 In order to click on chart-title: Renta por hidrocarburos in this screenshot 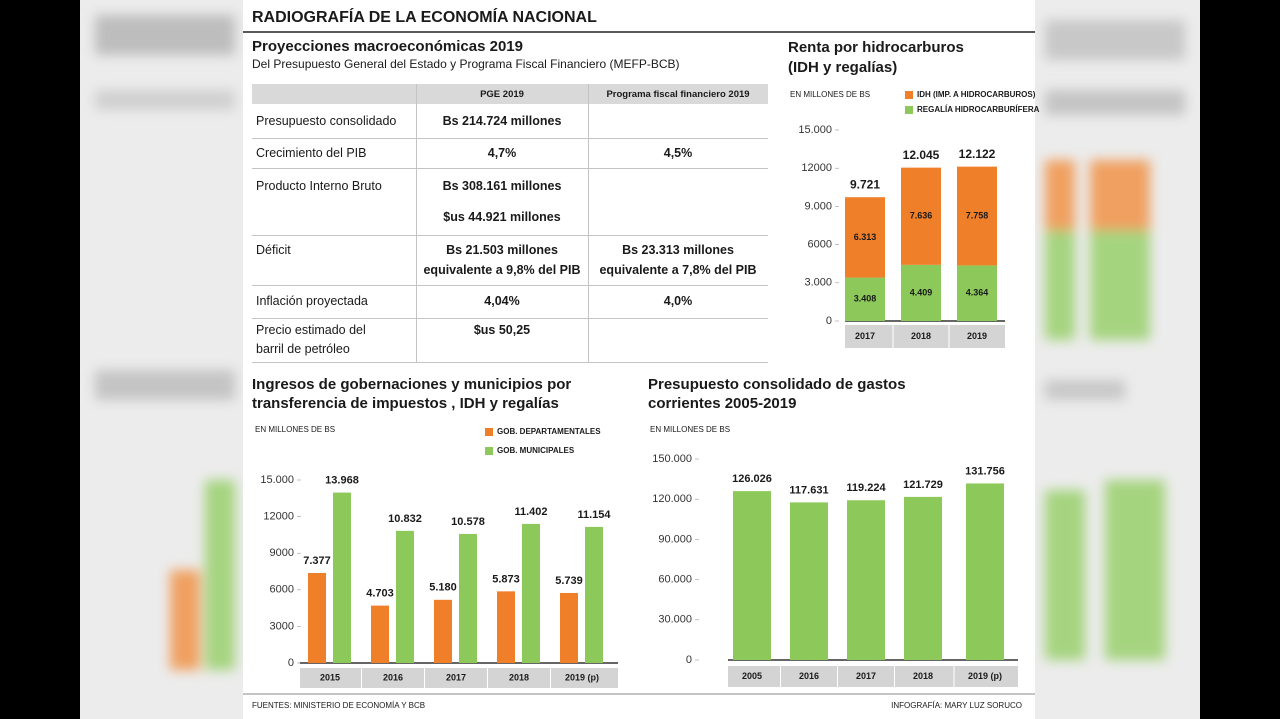, I will do `click(876, 47)`.